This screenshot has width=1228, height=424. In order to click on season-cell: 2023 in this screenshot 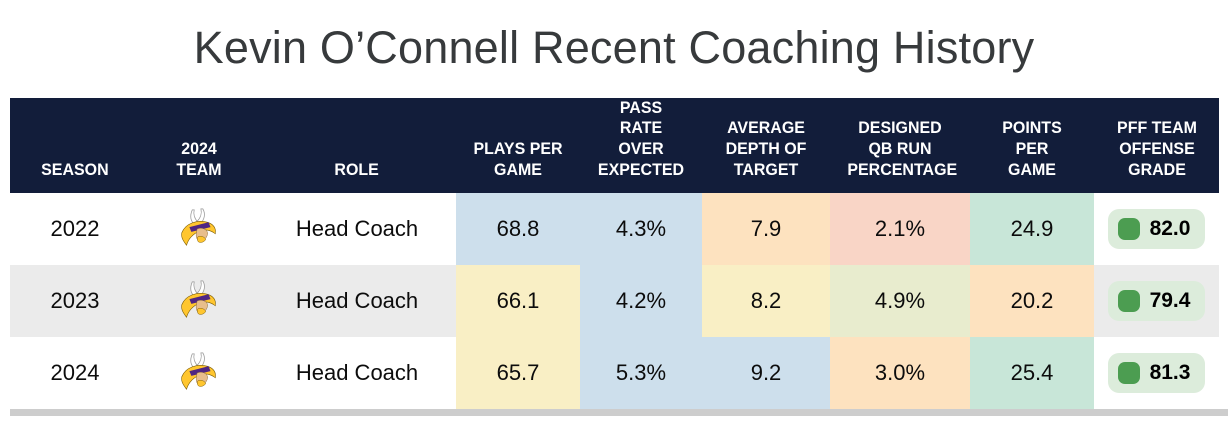, I will do `click(75, 300)`.